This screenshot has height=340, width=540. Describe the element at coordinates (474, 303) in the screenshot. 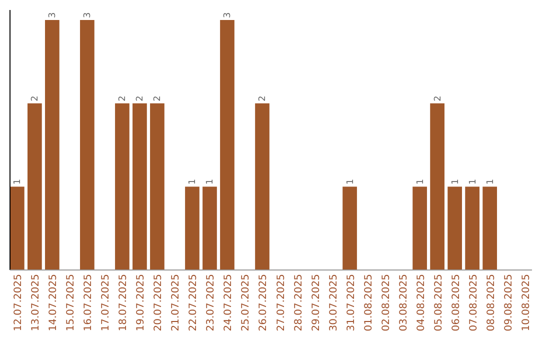

I see `x-tick-label: 07.08.2025` at that location.